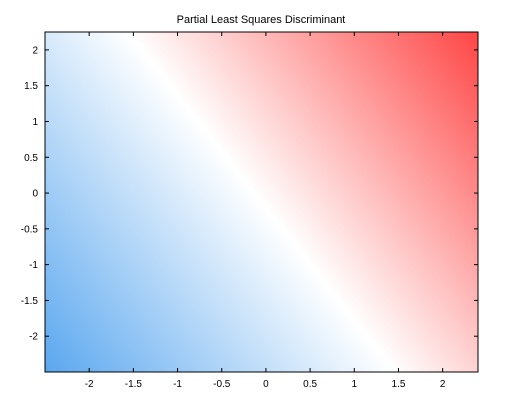 This screenshot has width=505, height=412. I want to click on x-tick-label: 0, so click(266, 384).